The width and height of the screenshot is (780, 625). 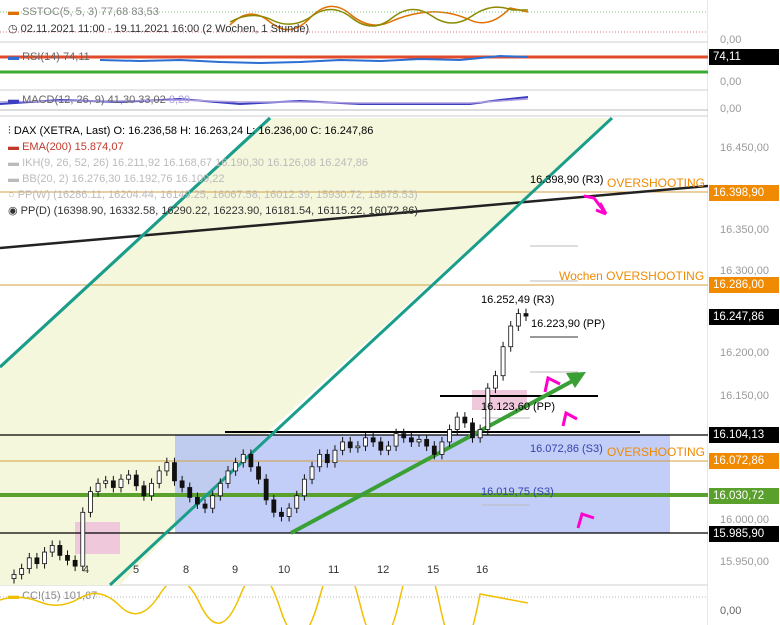 I want to click on x-tick: 12, so click(x=383, y=570).